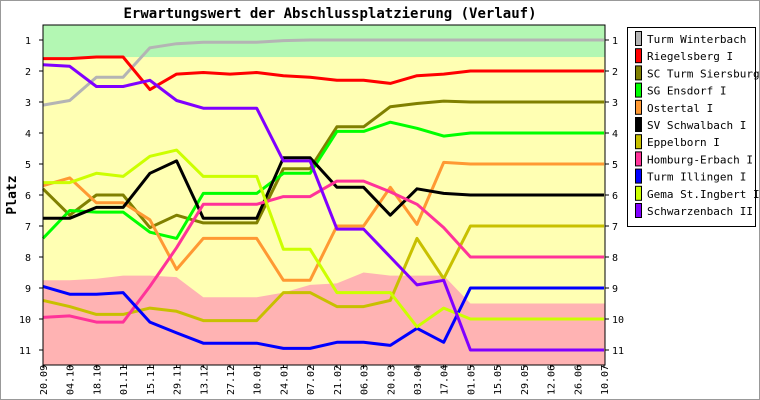 The height and width of the screenshot is (400, 760). What do you see at coordinates (231, 380) in the screenshot?
I see `x-tick-label: 27.12` at bounding box center [231, 380].